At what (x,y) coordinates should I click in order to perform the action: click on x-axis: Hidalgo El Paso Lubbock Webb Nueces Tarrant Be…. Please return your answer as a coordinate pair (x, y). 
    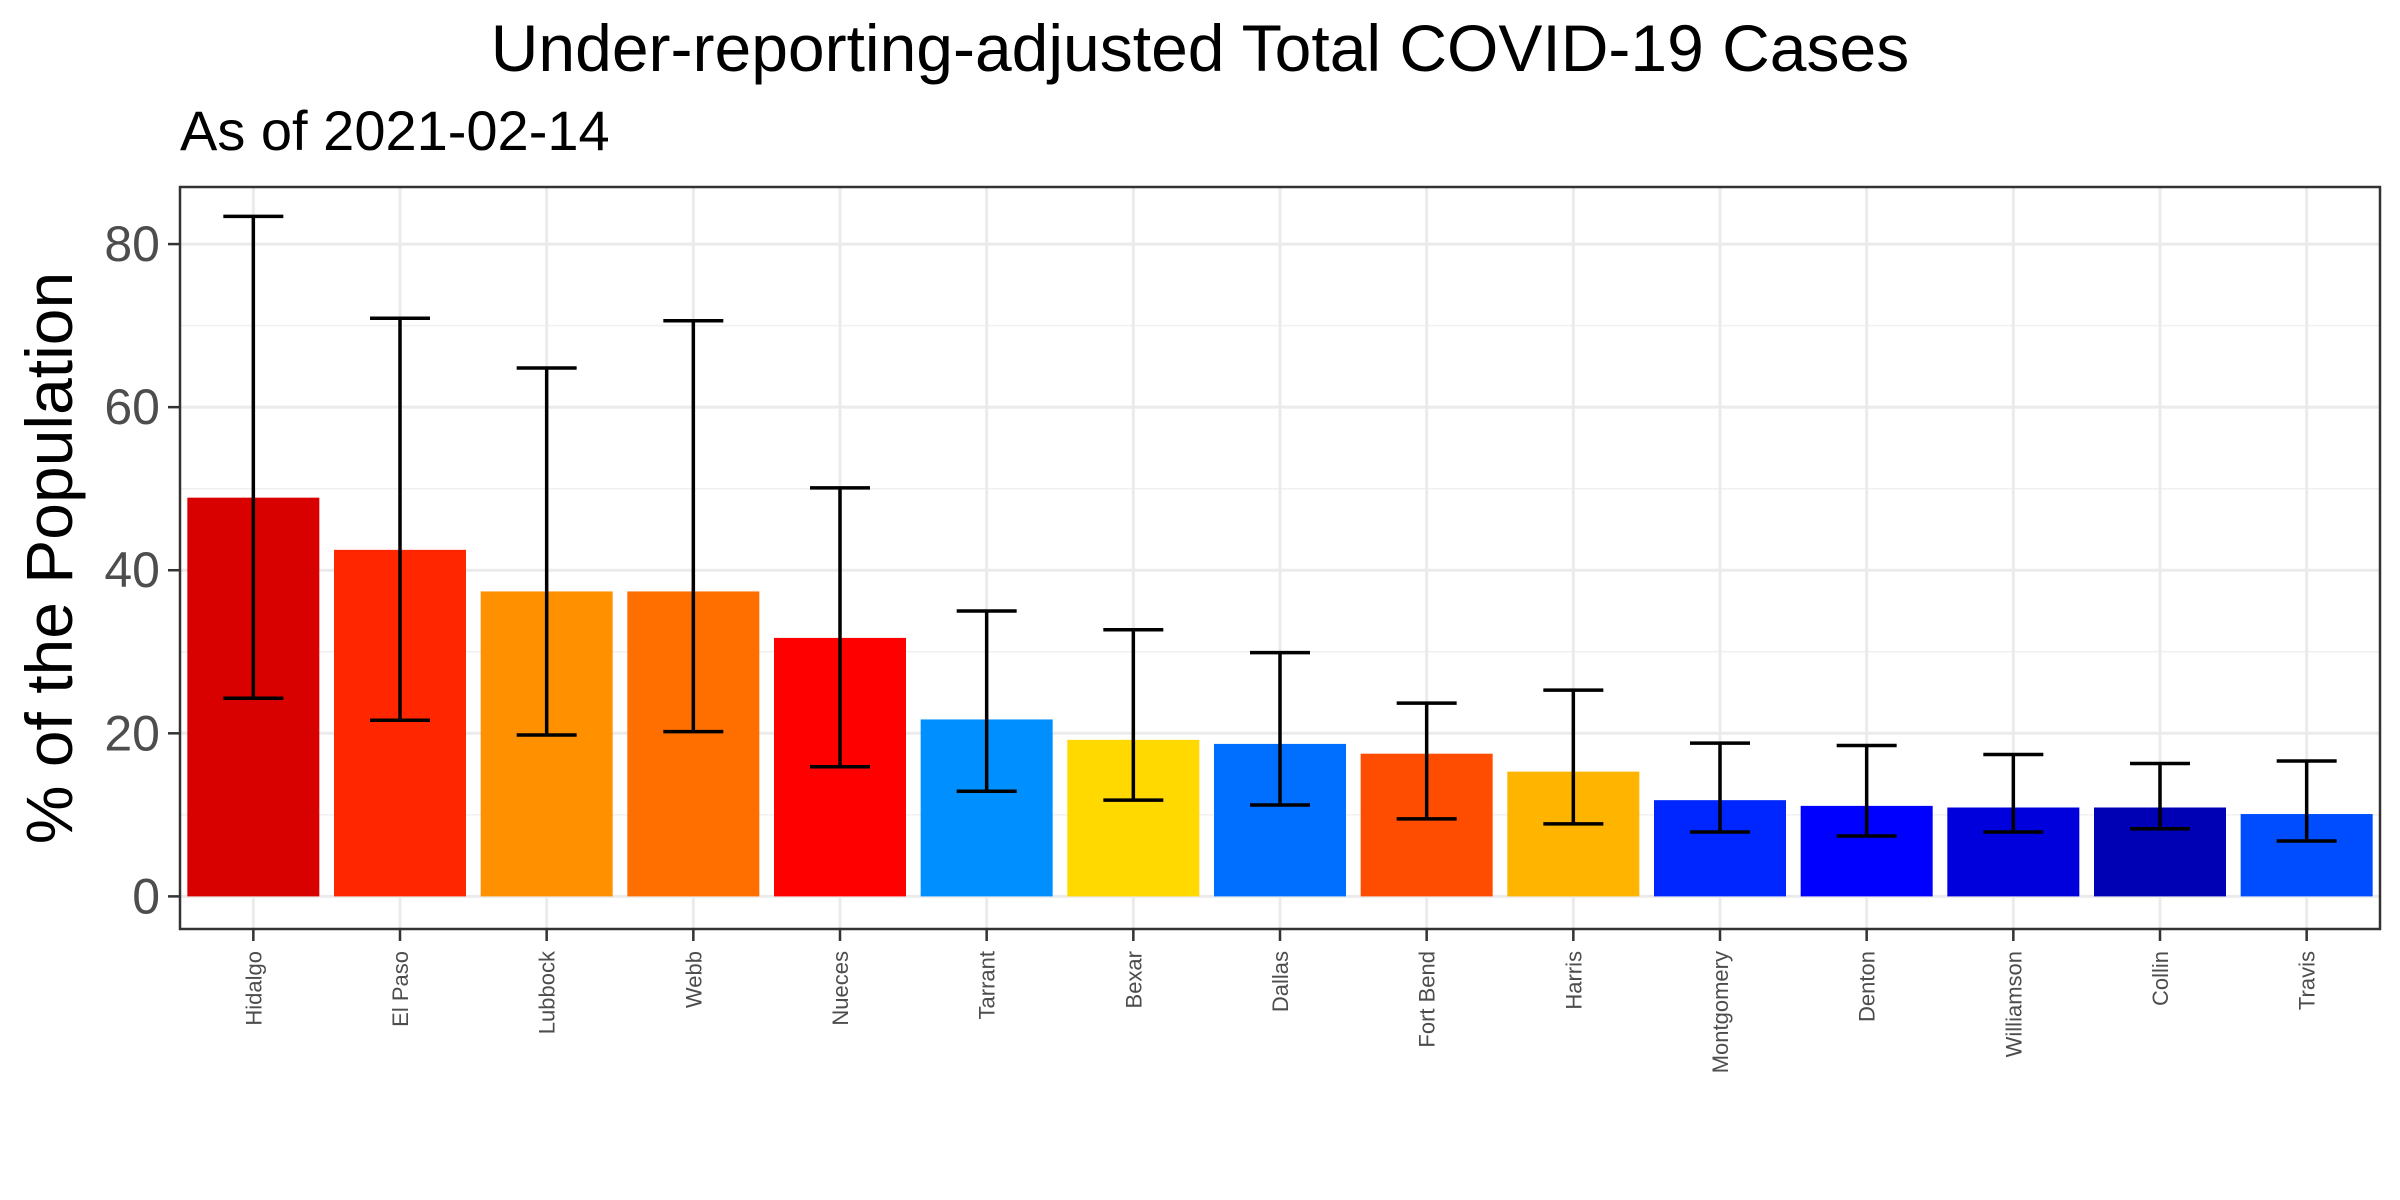
    Looking at the image, I should click on (1280, 1001).